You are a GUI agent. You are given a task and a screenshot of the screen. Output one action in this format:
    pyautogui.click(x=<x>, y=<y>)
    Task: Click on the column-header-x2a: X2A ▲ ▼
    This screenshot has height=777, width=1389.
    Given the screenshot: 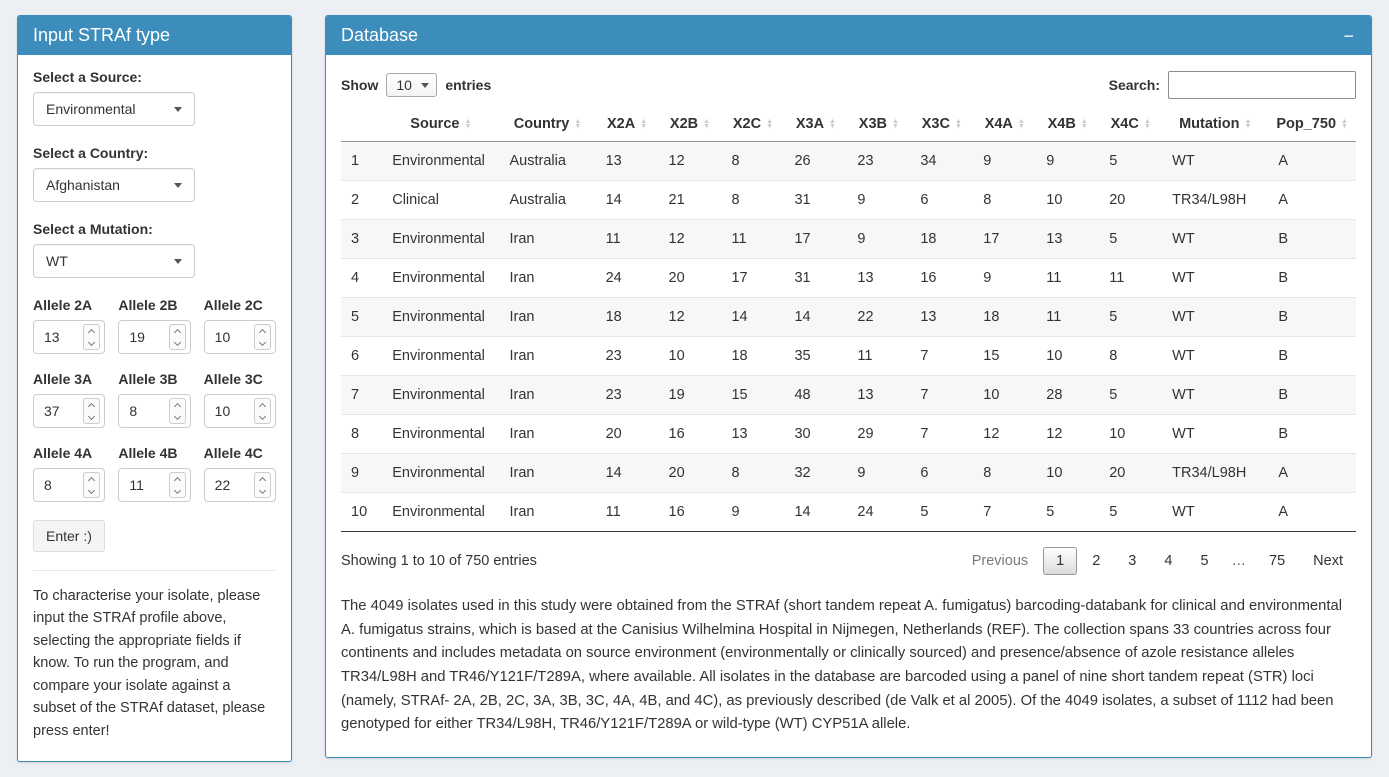 What is the action you would take?
    pyautogui.click(x=627, y=124)
    